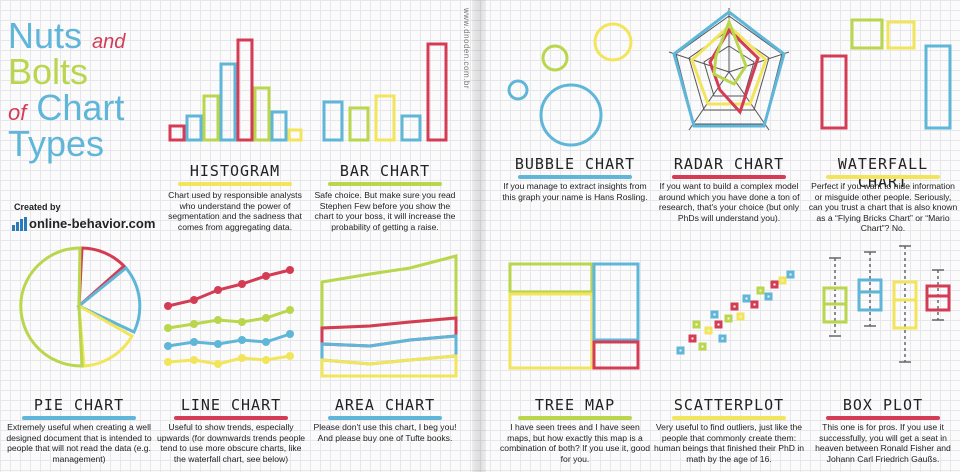 The image size is (960, 472). I want to click on bar-chart-illustration, so click(385, 92).